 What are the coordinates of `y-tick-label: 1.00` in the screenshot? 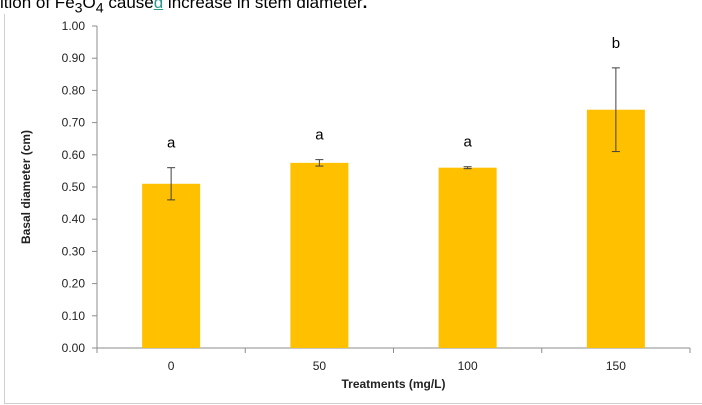 It's located at (74, 26).